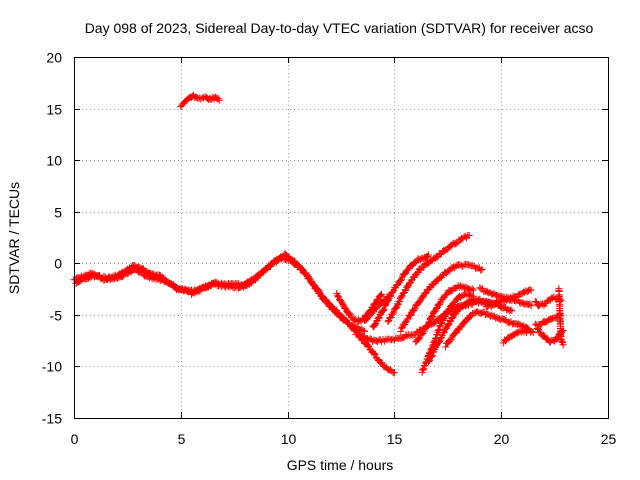 This screenshot has height=480, width=640. I want to click on y-tick-label: 20, so click(54, 58).